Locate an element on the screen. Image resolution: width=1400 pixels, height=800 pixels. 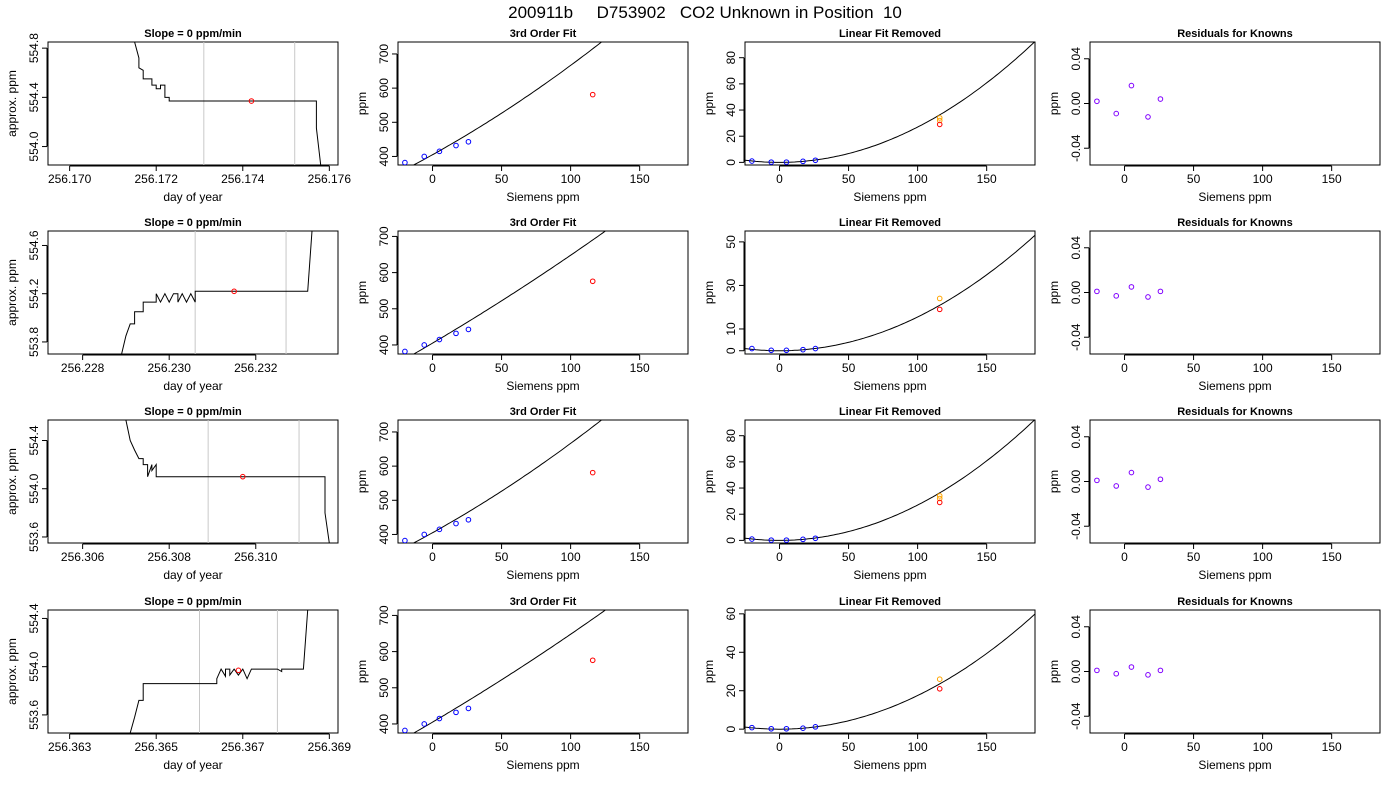
y-axis: 553.8 554.2 554.6 is located at coordinates (37, 293).